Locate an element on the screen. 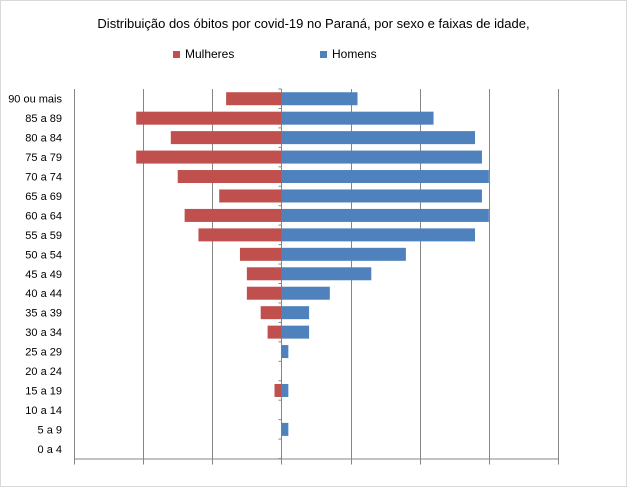  category-label: 85 a 89 is located at coordinates (43, 119).